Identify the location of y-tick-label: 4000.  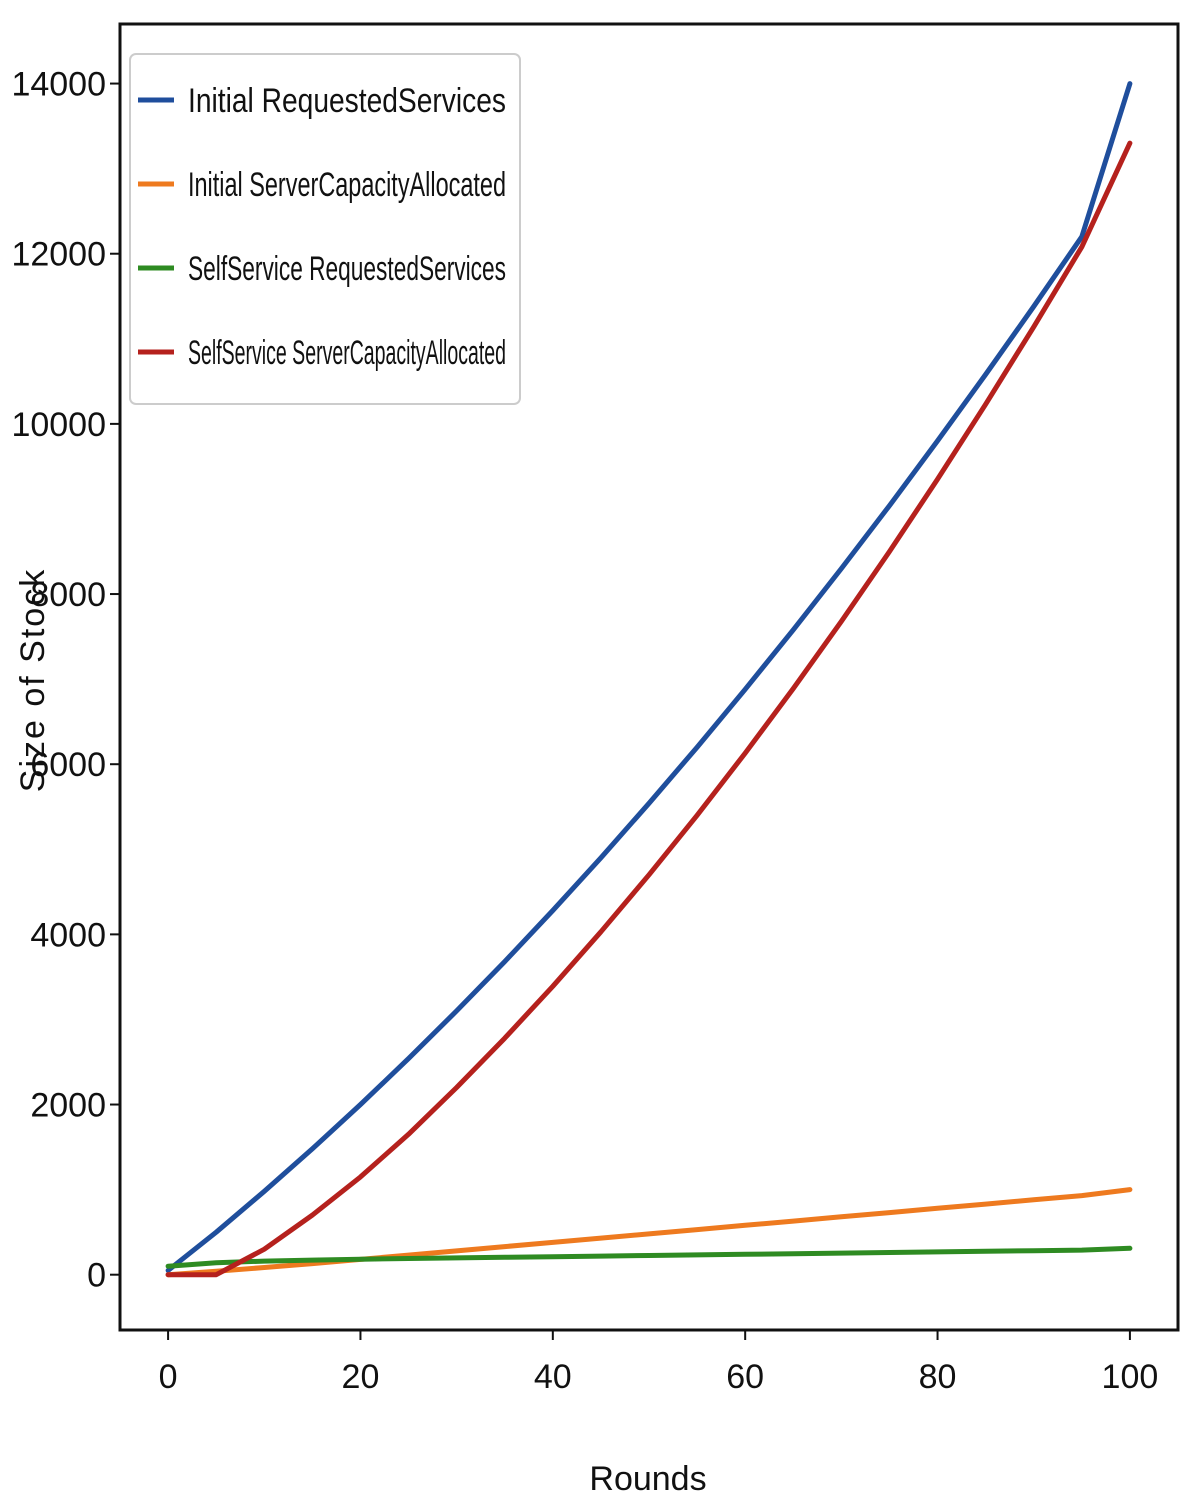
(68, 935).